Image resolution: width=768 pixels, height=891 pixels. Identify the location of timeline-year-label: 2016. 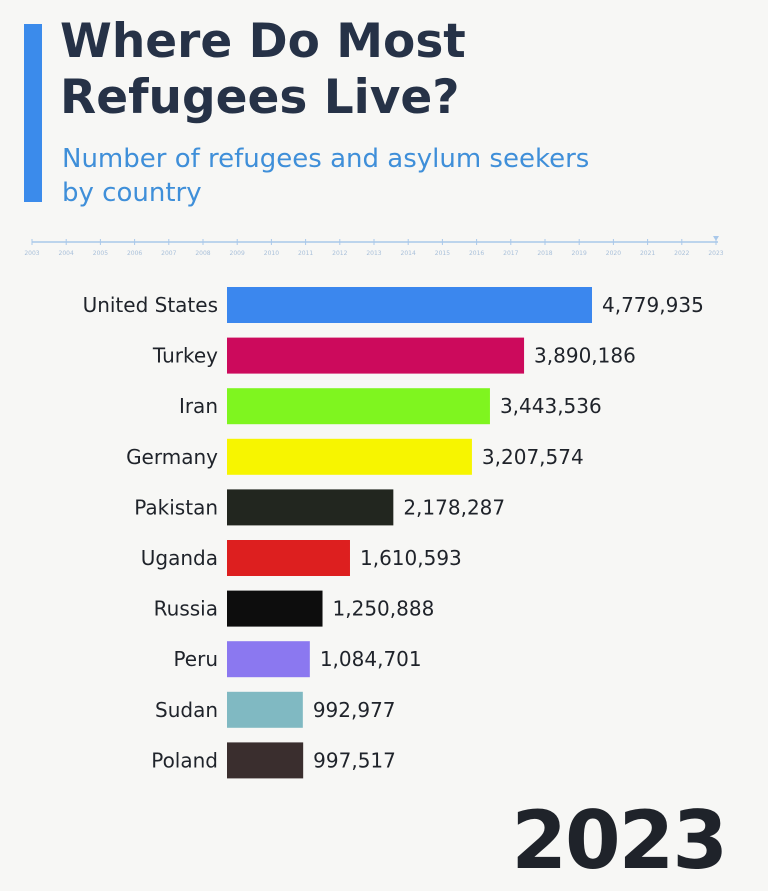
(476, 253).